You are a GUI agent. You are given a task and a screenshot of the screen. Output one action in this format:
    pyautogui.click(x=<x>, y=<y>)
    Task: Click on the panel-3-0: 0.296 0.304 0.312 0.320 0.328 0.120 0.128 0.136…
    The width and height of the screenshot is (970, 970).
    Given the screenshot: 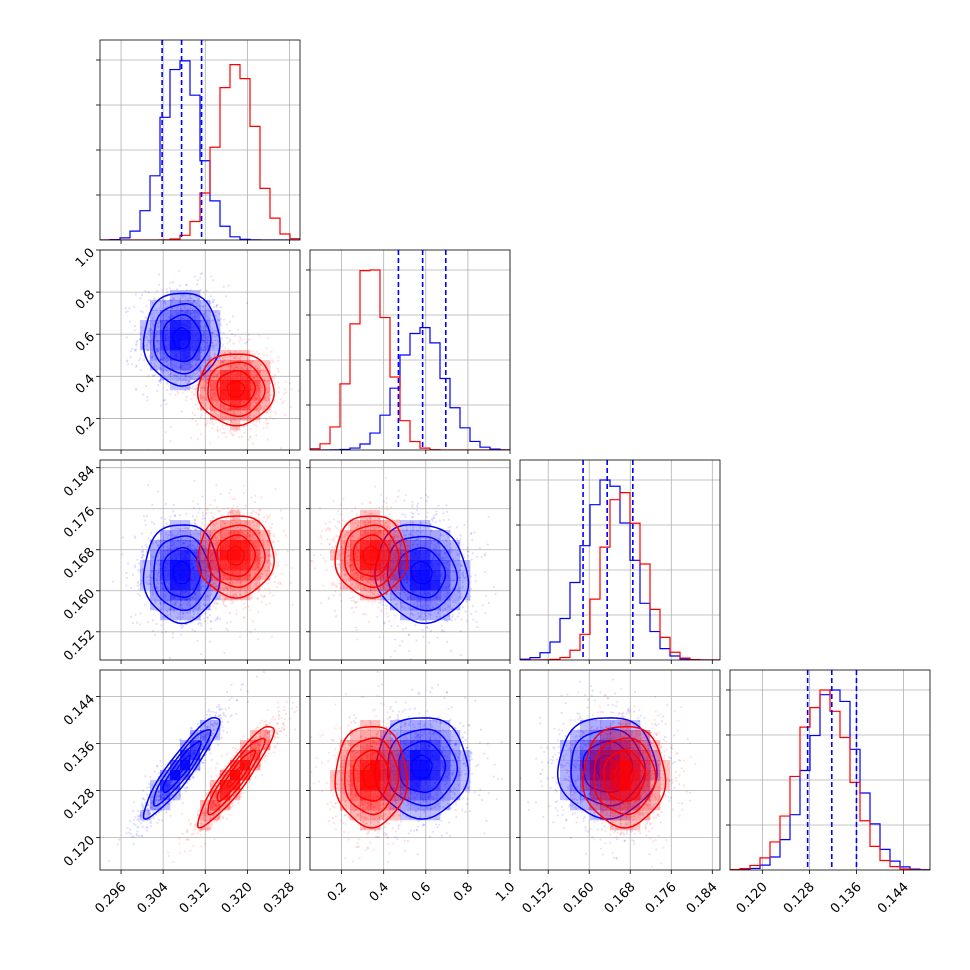 What is the action you would take?
    pyautogui.click(x=181, y=793)
    